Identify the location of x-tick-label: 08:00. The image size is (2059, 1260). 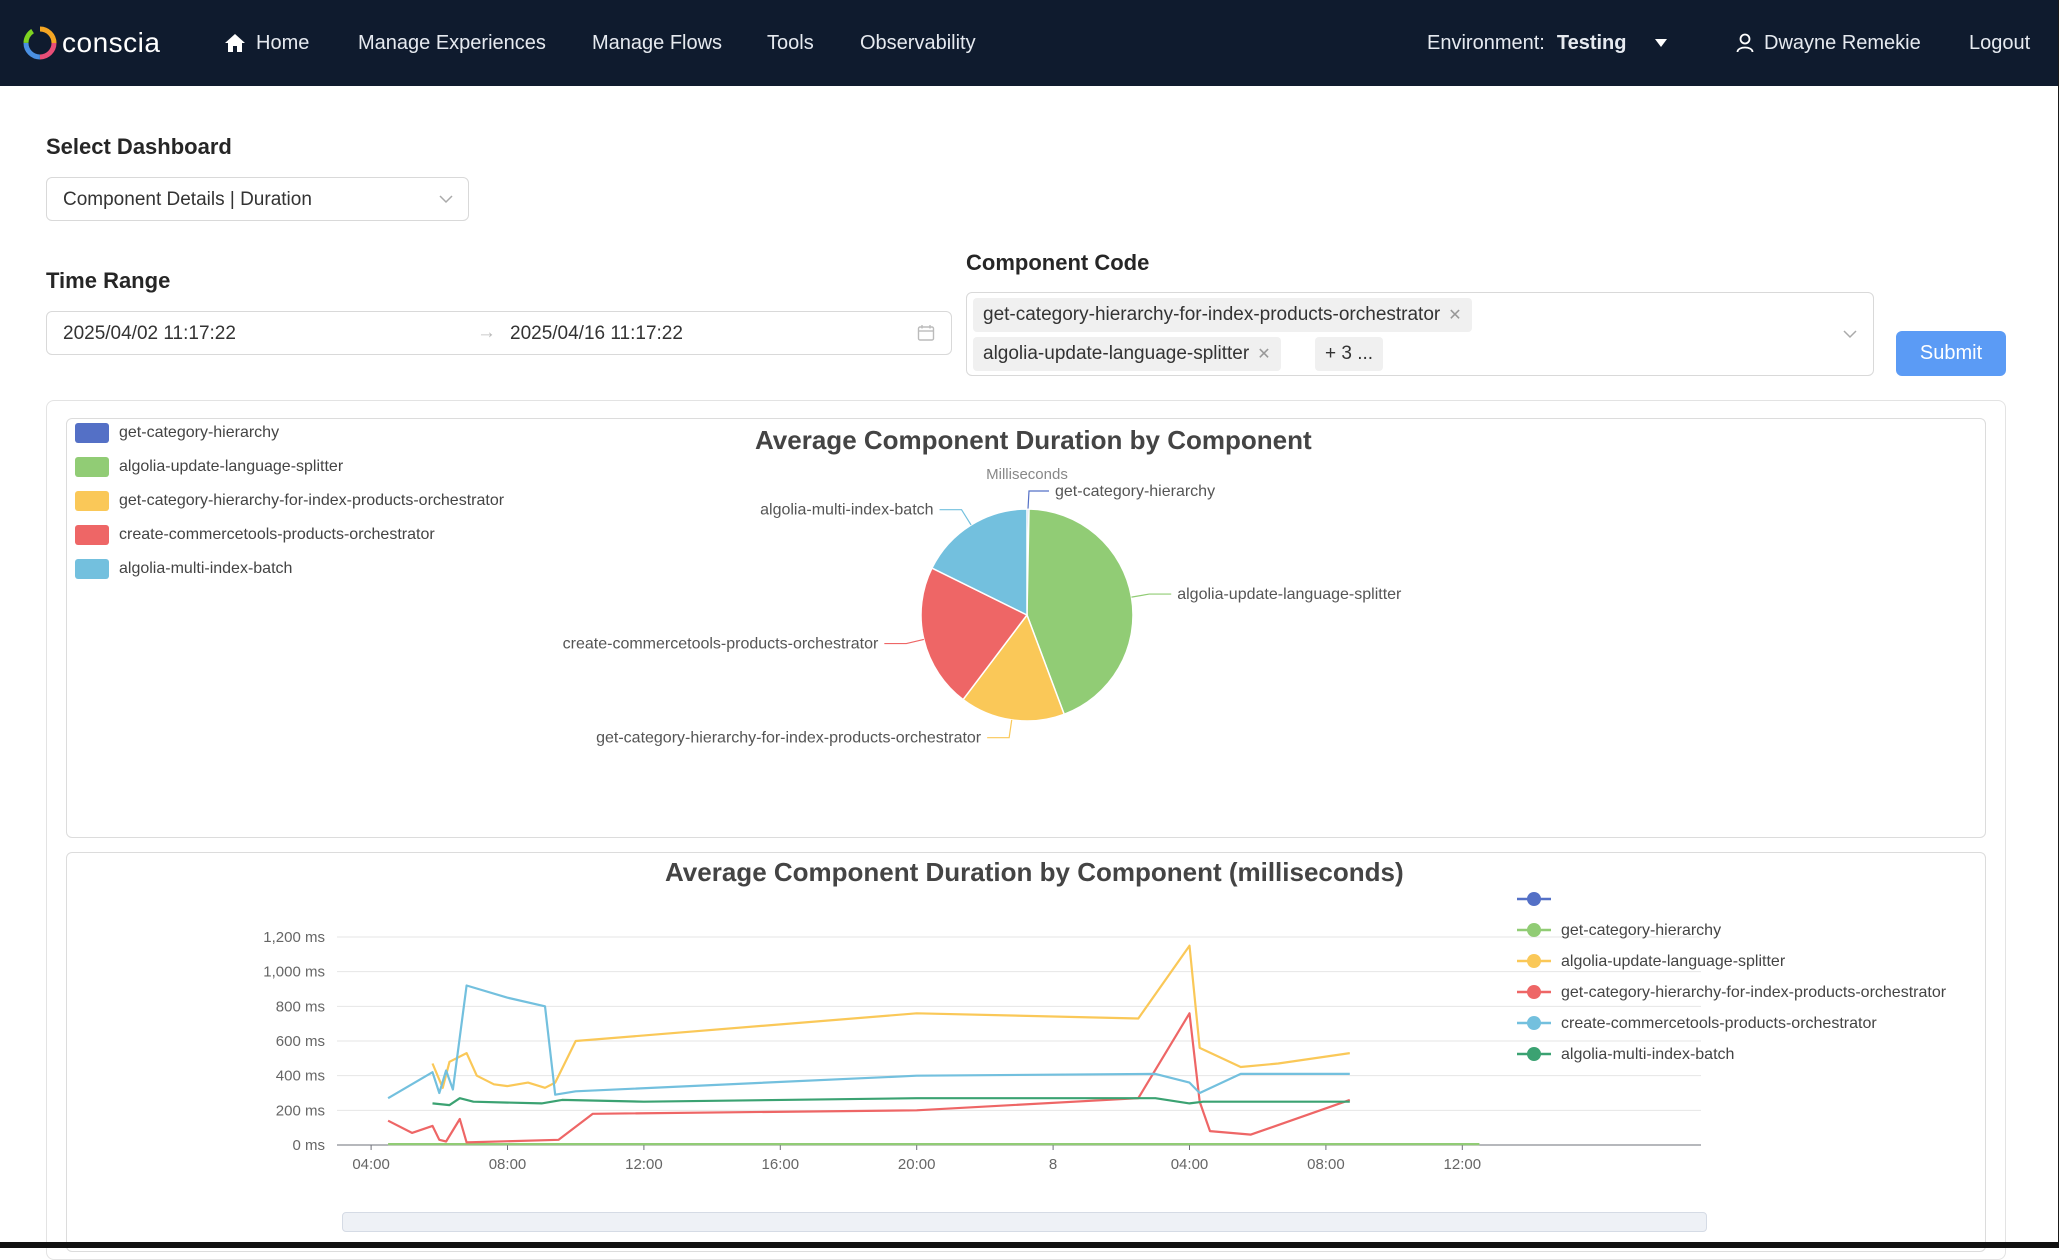
(508, 1164).